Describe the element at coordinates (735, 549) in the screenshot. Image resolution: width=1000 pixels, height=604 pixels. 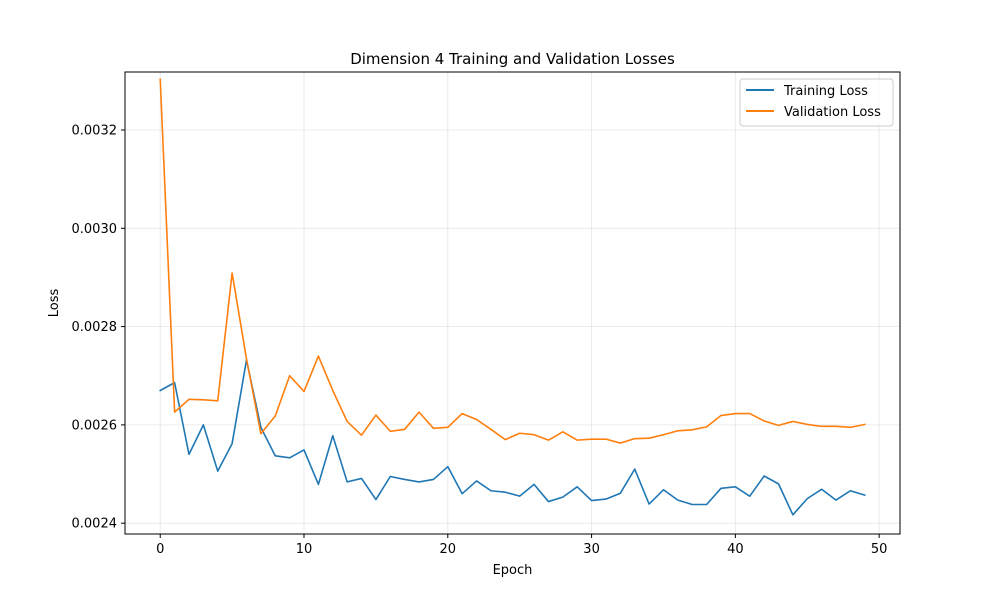
I see `x-tick-label: 40` at that location.